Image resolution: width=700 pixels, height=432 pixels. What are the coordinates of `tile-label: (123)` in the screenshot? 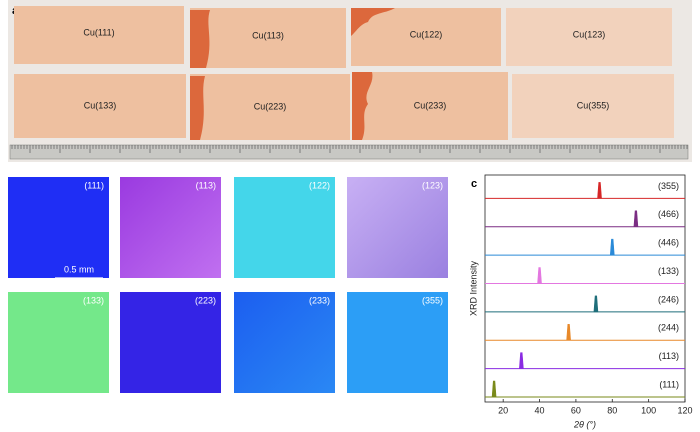 It's located at (432, 185).